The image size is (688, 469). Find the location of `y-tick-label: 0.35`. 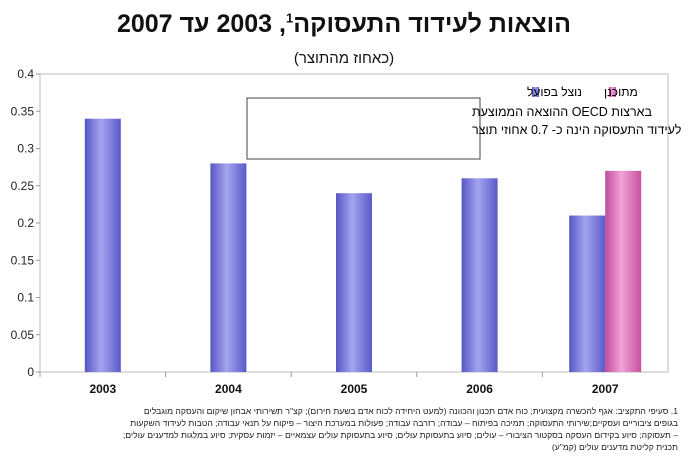

y-tick-label: 0.35 is located at coordinates (23, 111).